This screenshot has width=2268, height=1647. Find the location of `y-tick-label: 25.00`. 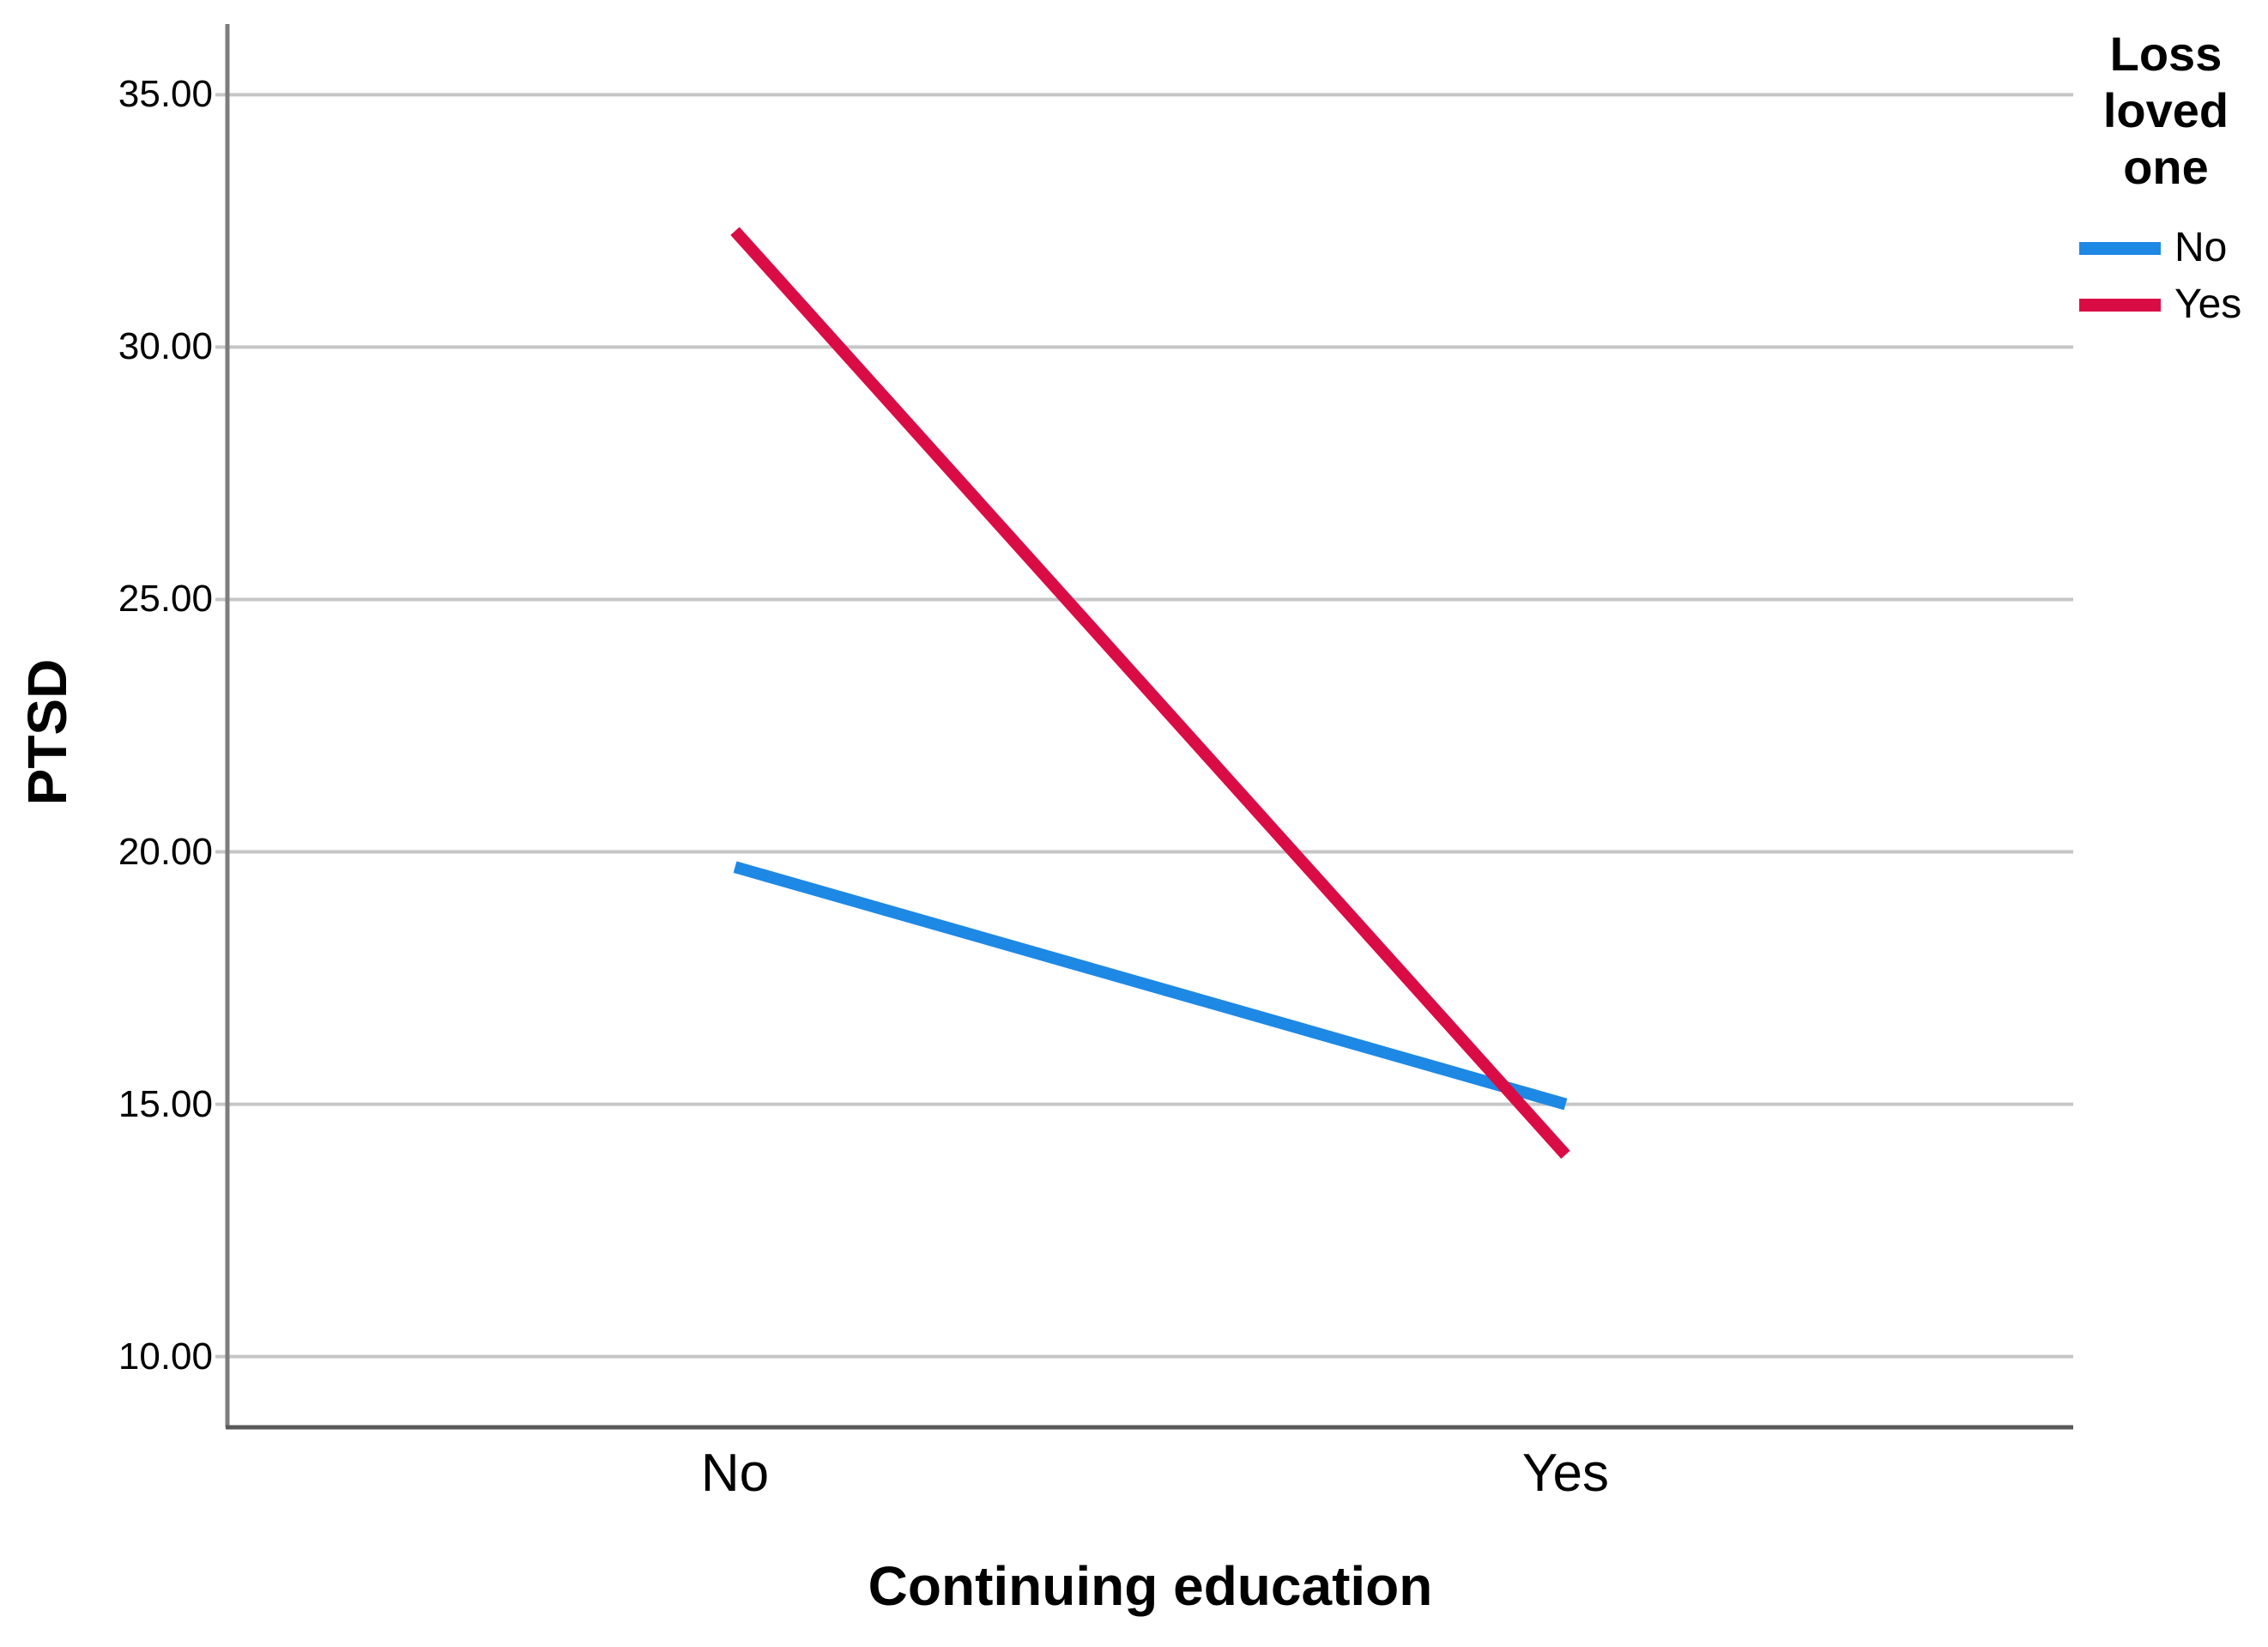

y-tick-label: 25.00 is located at coordinates (165, 599).